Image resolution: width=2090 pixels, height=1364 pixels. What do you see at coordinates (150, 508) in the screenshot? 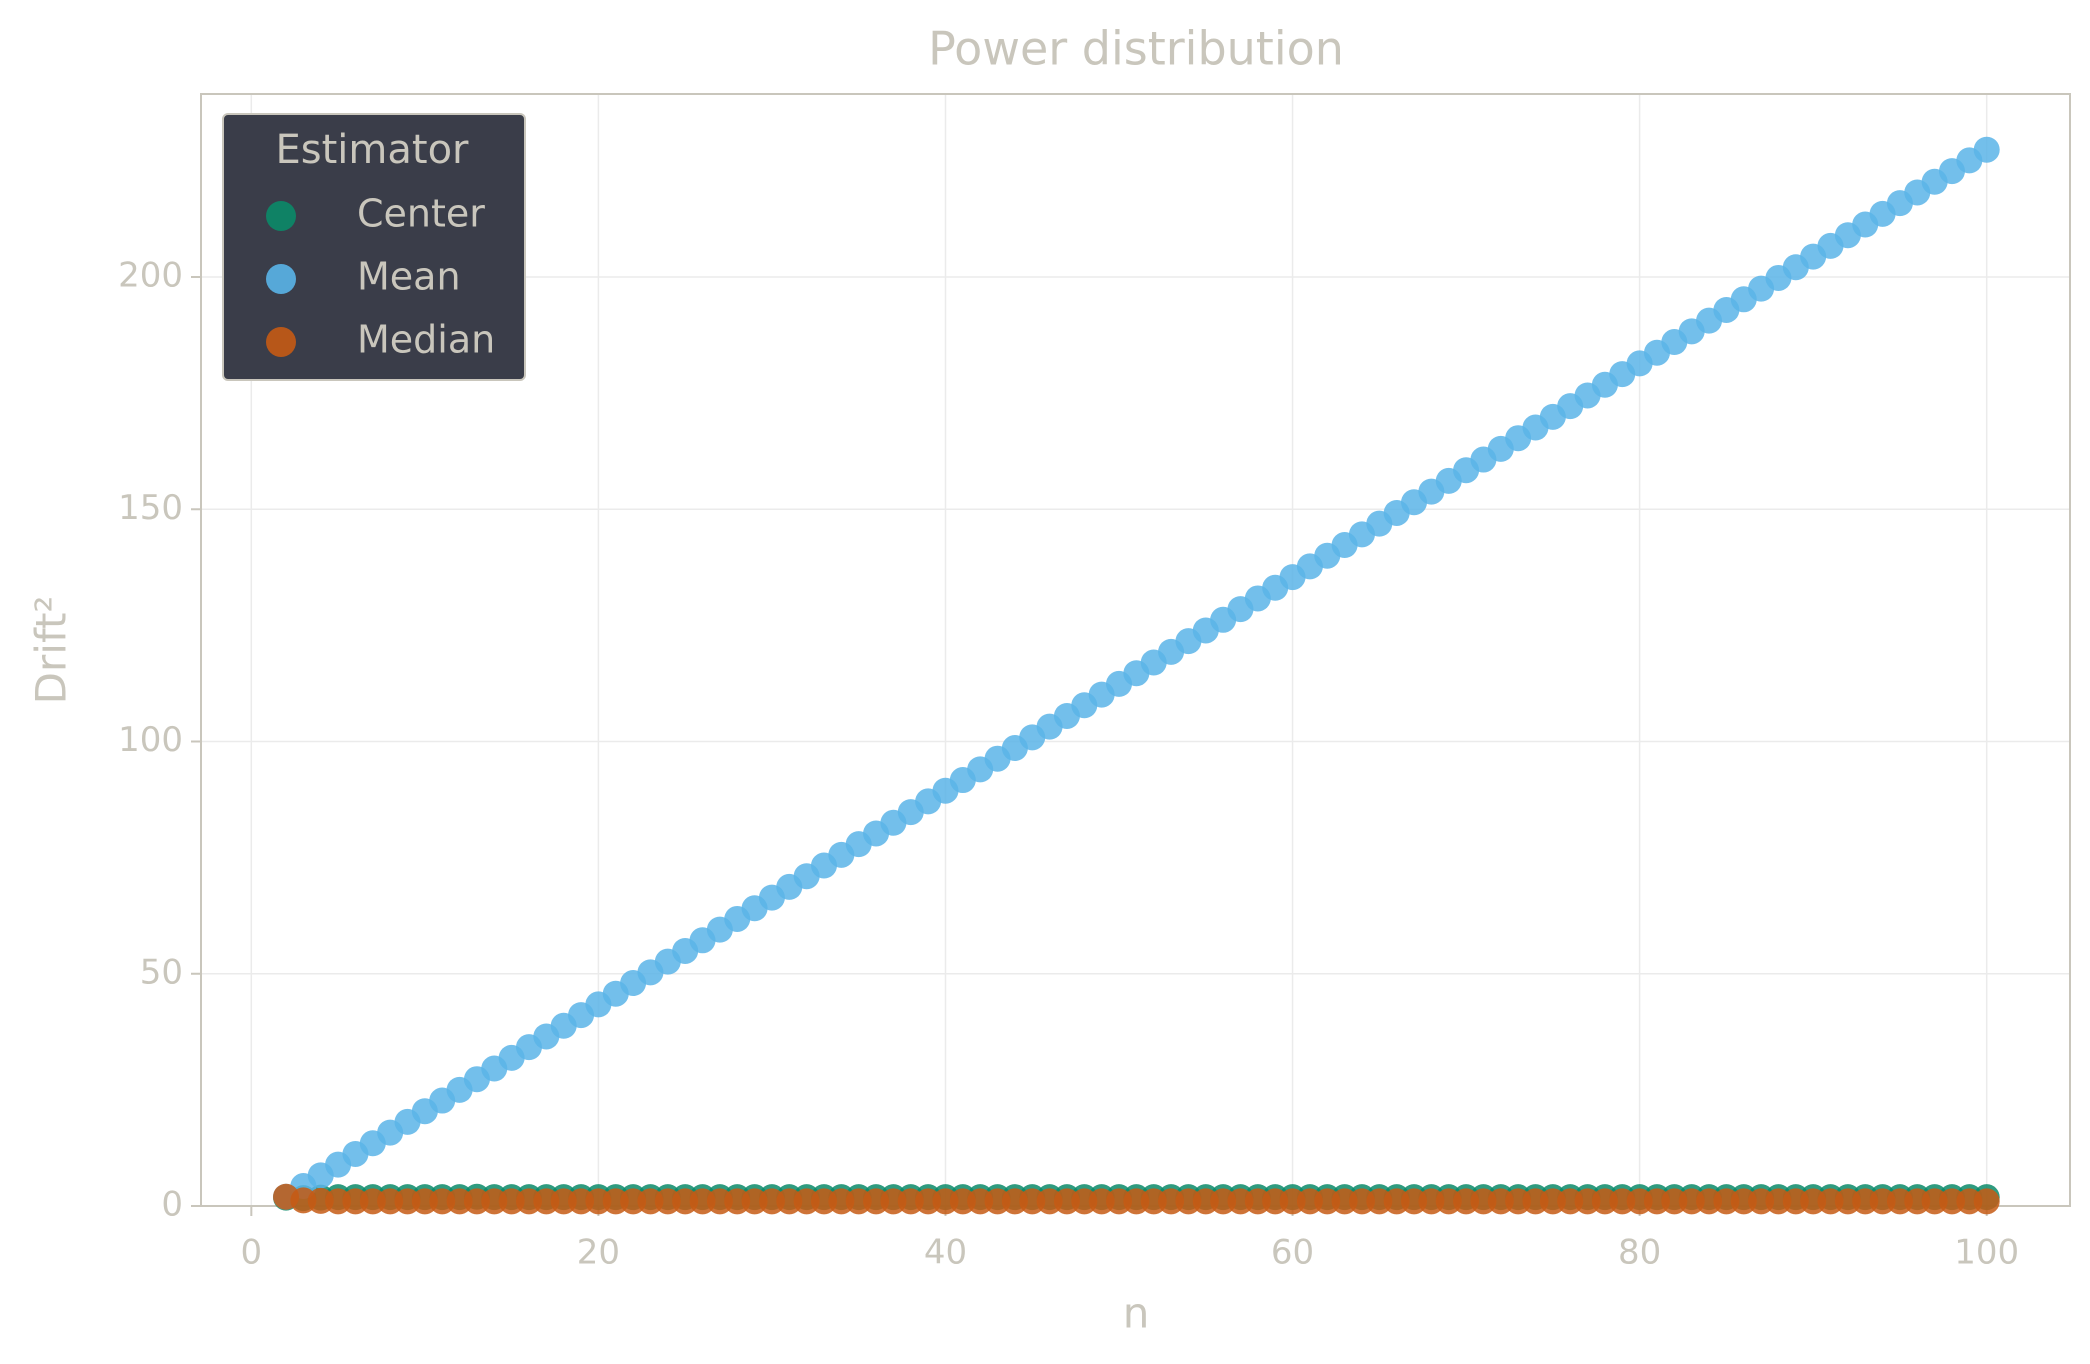
I see `y-tick-label: 150` at bounding box center [150, 508].